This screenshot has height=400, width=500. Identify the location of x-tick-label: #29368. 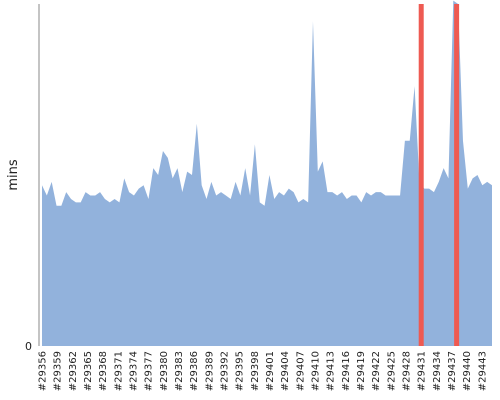
(103, 371).